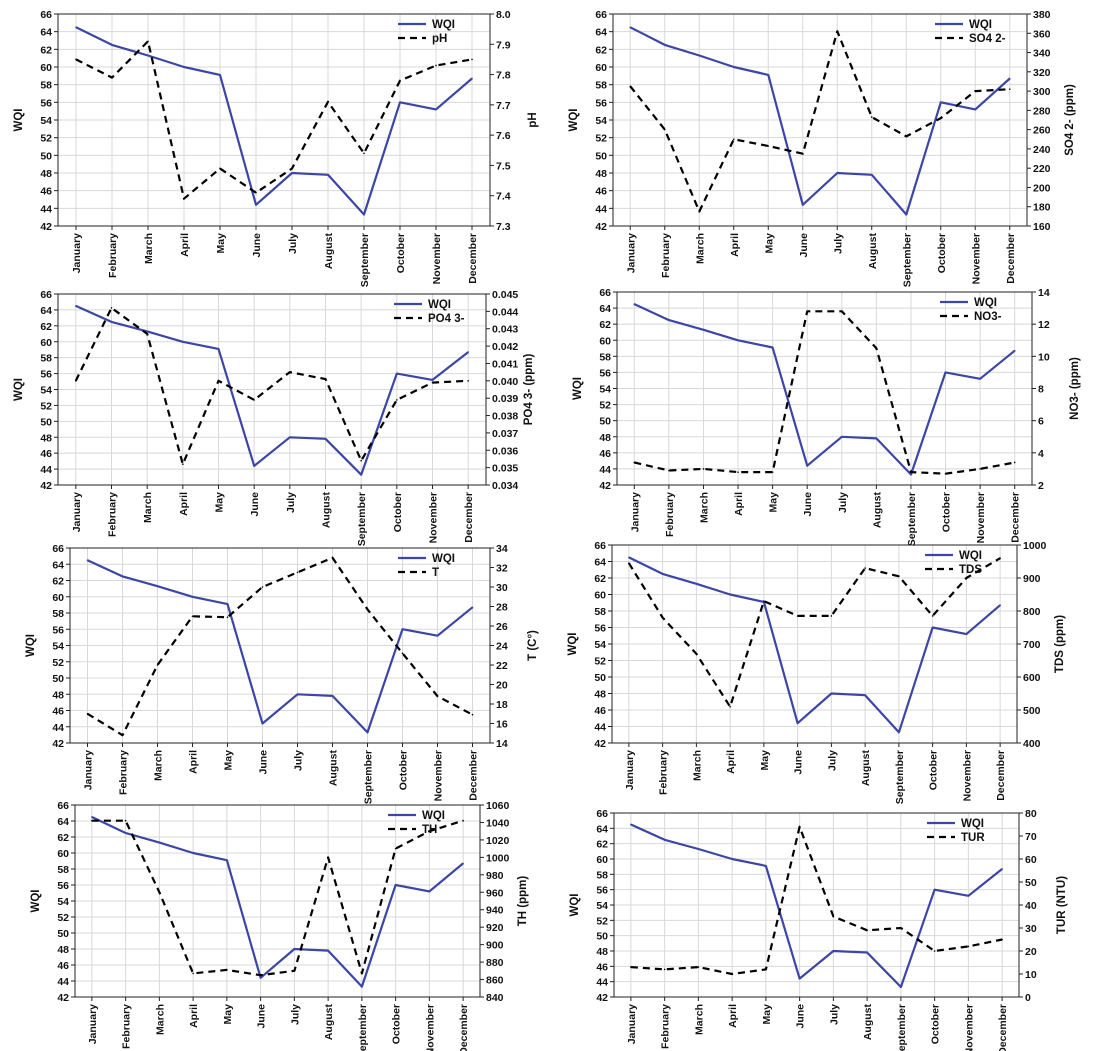 The width and height of the screenshot is (1094, 1051). Describe the element at coordinates (495, 998) in the screenshot. I see `y-tick-label-right: 840` at that location.